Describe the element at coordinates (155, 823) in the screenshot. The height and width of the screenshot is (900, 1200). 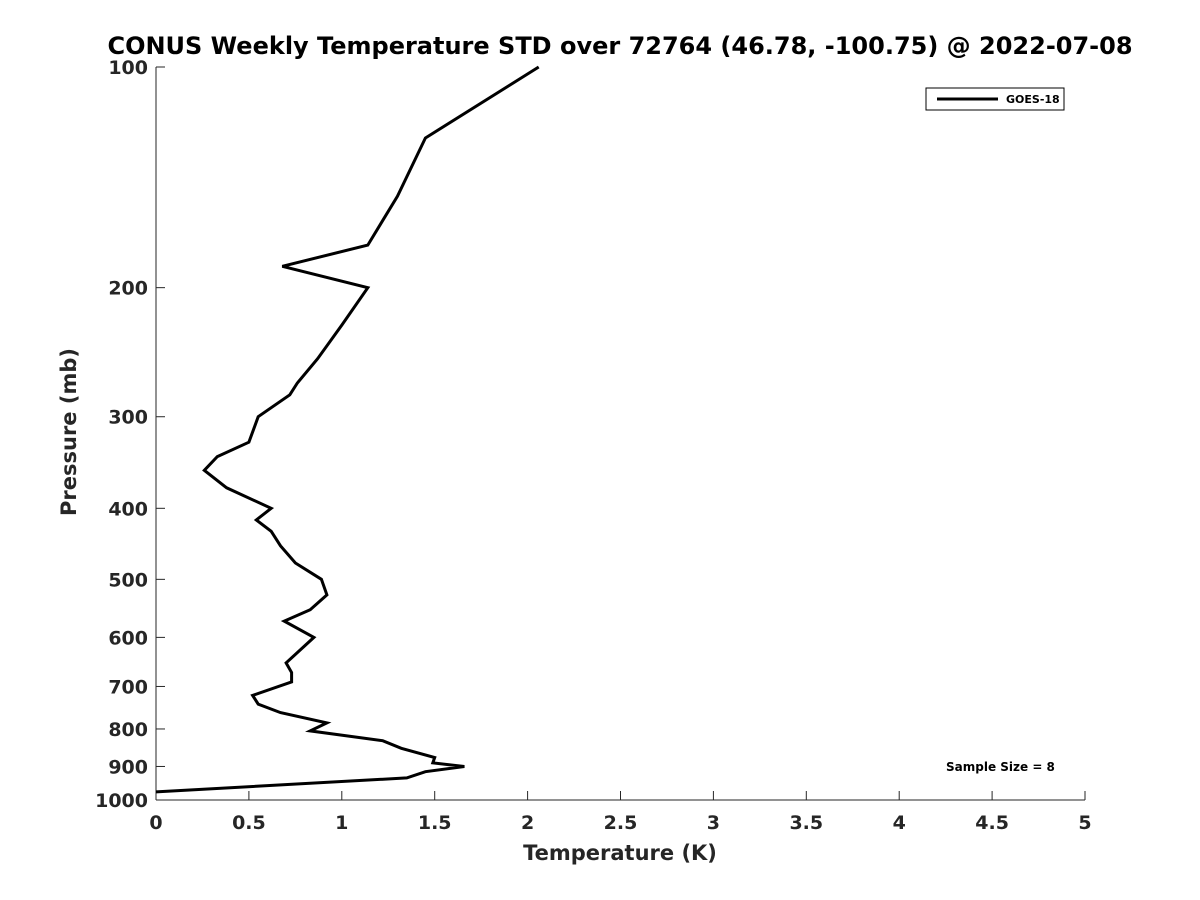
I see `x-tick-label: 0` at that location.